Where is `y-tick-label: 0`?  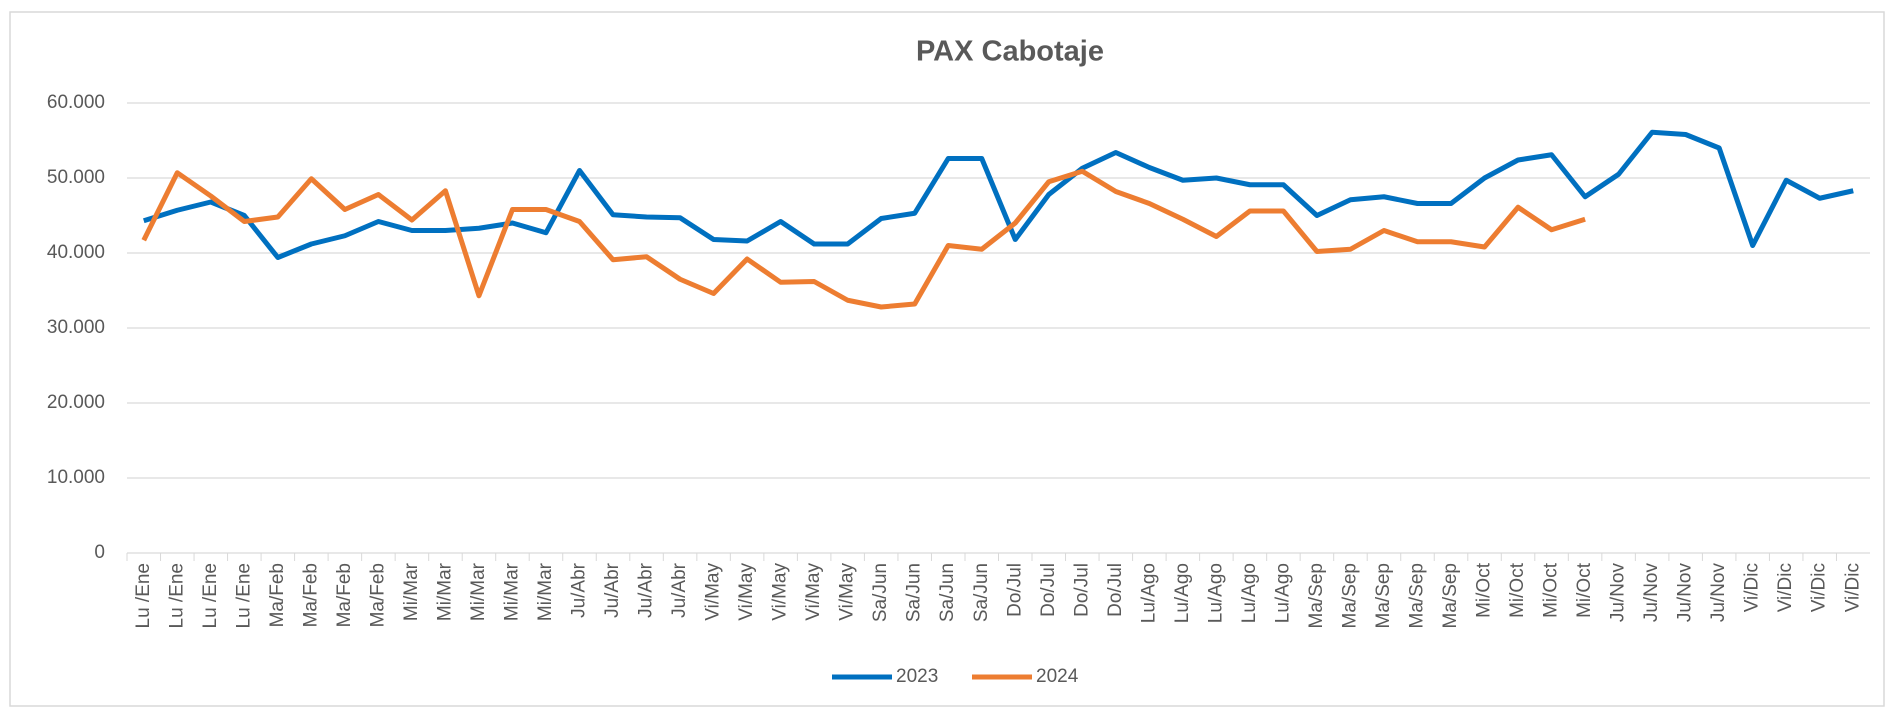
y-tick-label: 0 is located at coordinates (99, 552).